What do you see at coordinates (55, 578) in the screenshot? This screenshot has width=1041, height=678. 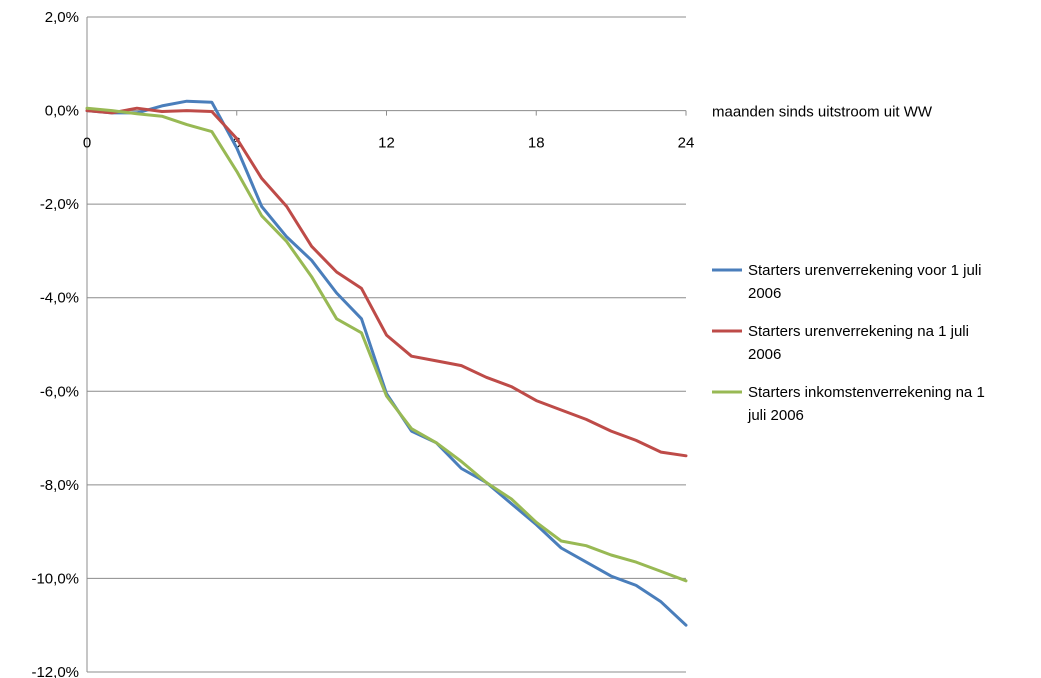 I see `y-tick-label: -10,0%` at bounding box center [55, 578].